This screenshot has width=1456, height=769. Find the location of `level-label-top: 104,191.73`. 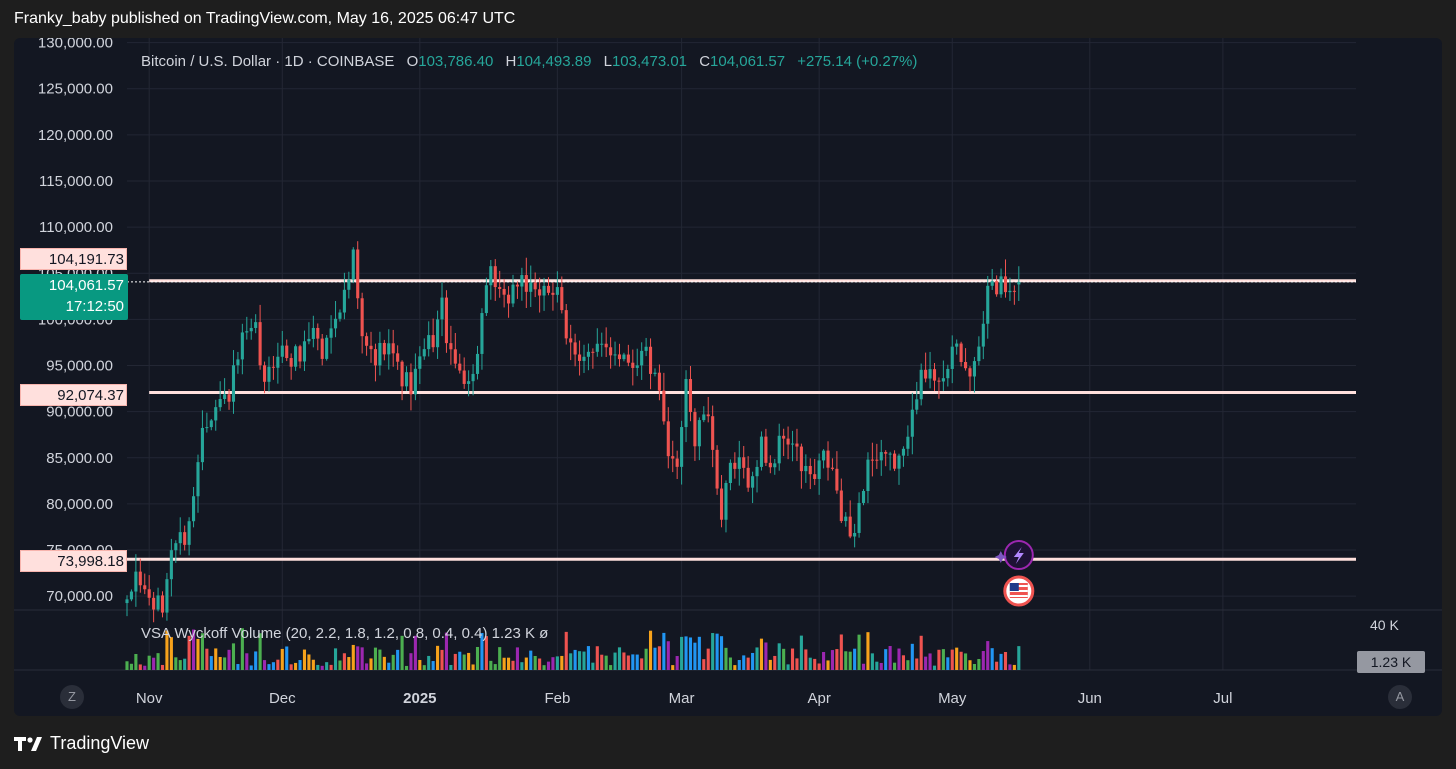

level-label-top: 104,191.73 is located at coordinates (73, 259).